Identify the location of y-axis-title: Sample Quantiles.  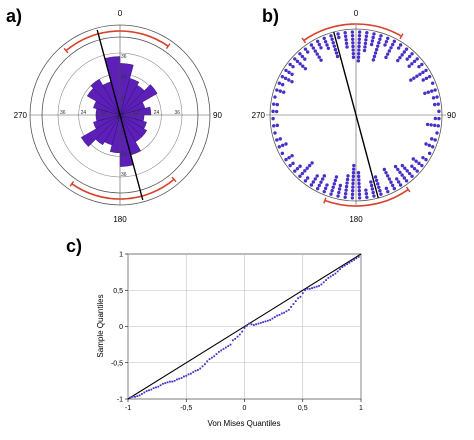
(100, 325).